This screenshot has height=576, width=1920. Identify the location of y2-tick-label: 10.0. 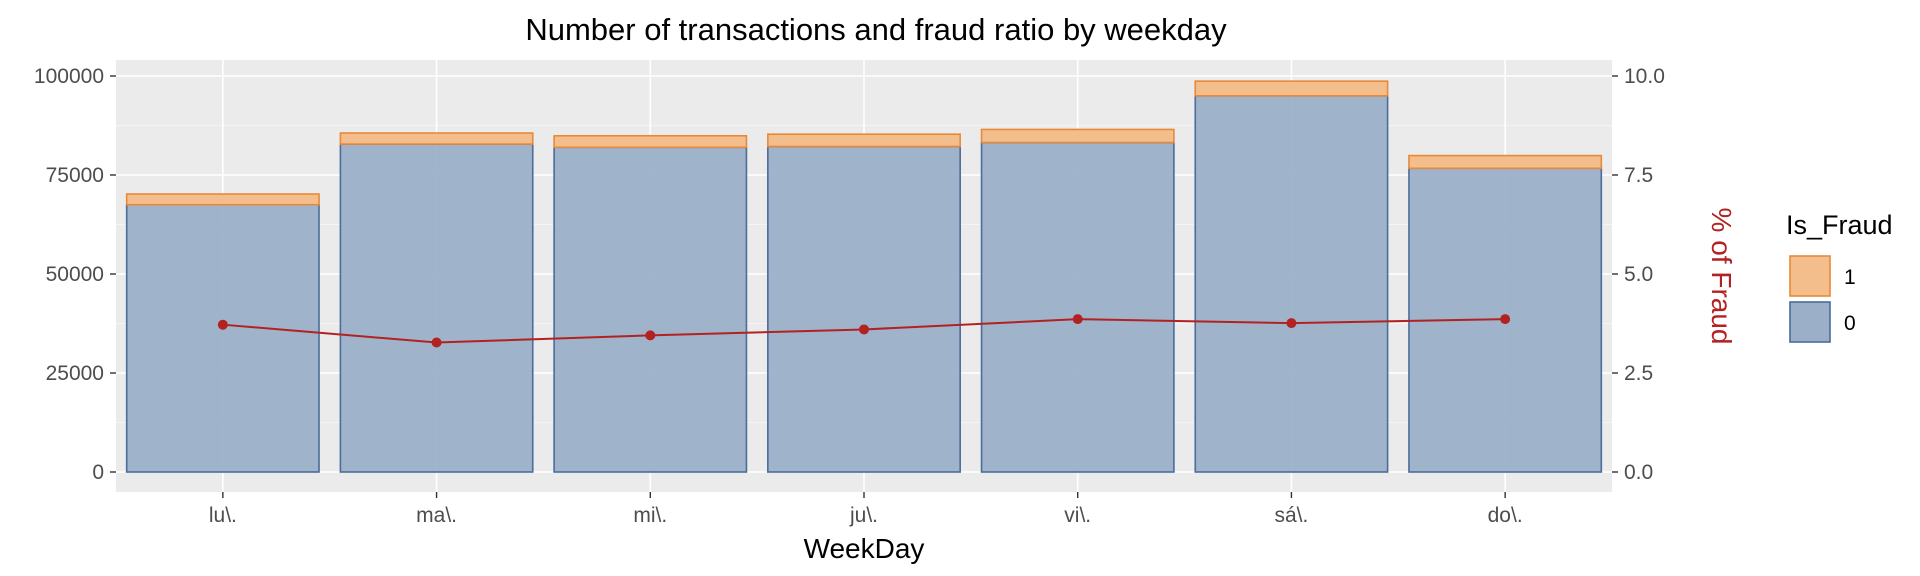
(1644, 76).